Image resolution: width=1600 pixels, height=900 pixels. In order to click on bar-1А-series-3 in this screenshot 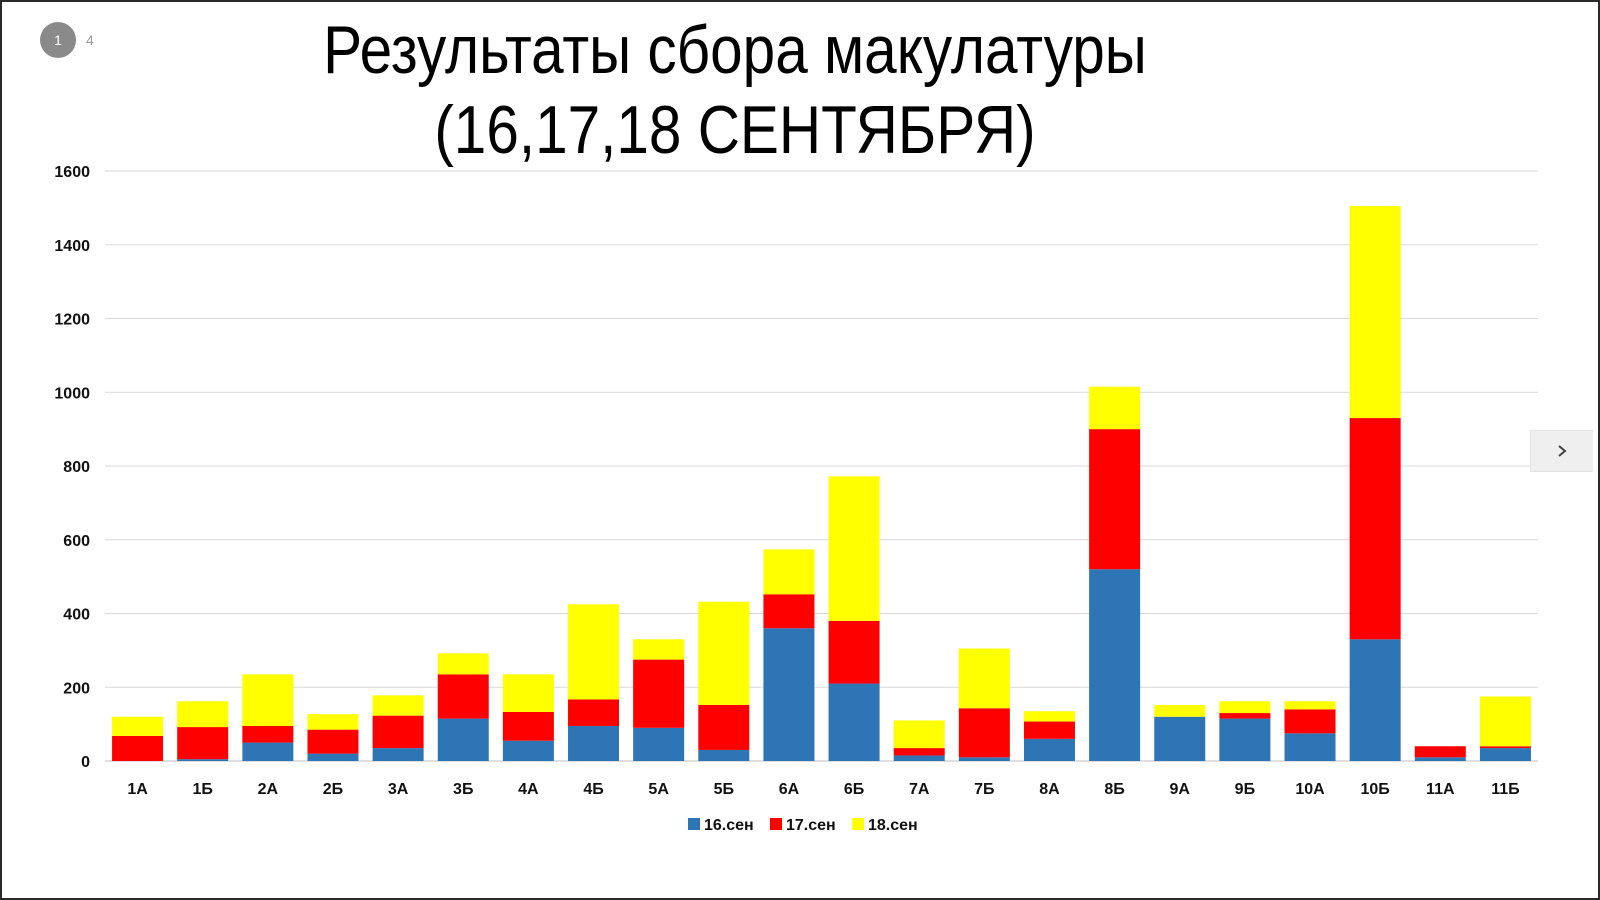, I will do `click(138, 726)`.